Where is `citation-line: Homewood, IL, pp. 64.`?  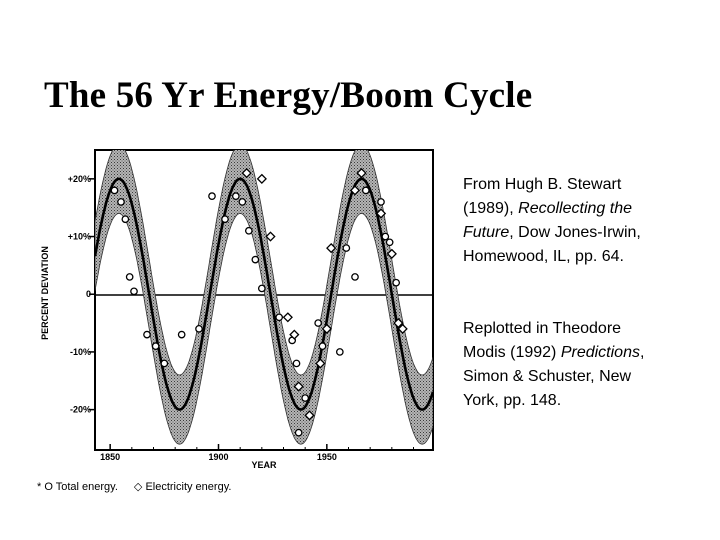
citation-line: Homewood, IL, pp. 64. is located at coordinates (543, 256).